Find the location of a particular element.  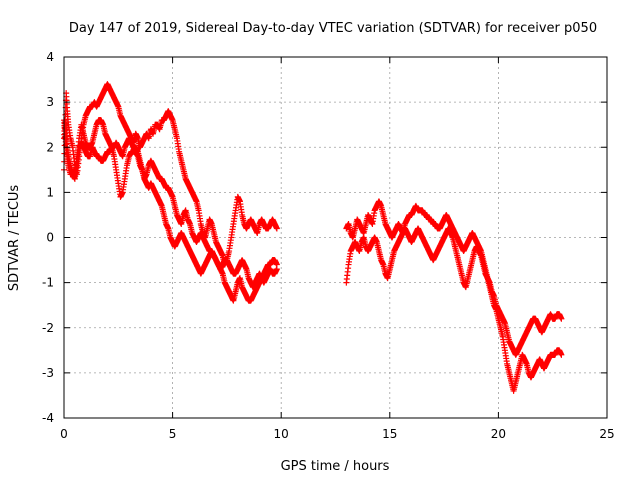

y-tick-label: 0 is located at coordinates (50, 238).